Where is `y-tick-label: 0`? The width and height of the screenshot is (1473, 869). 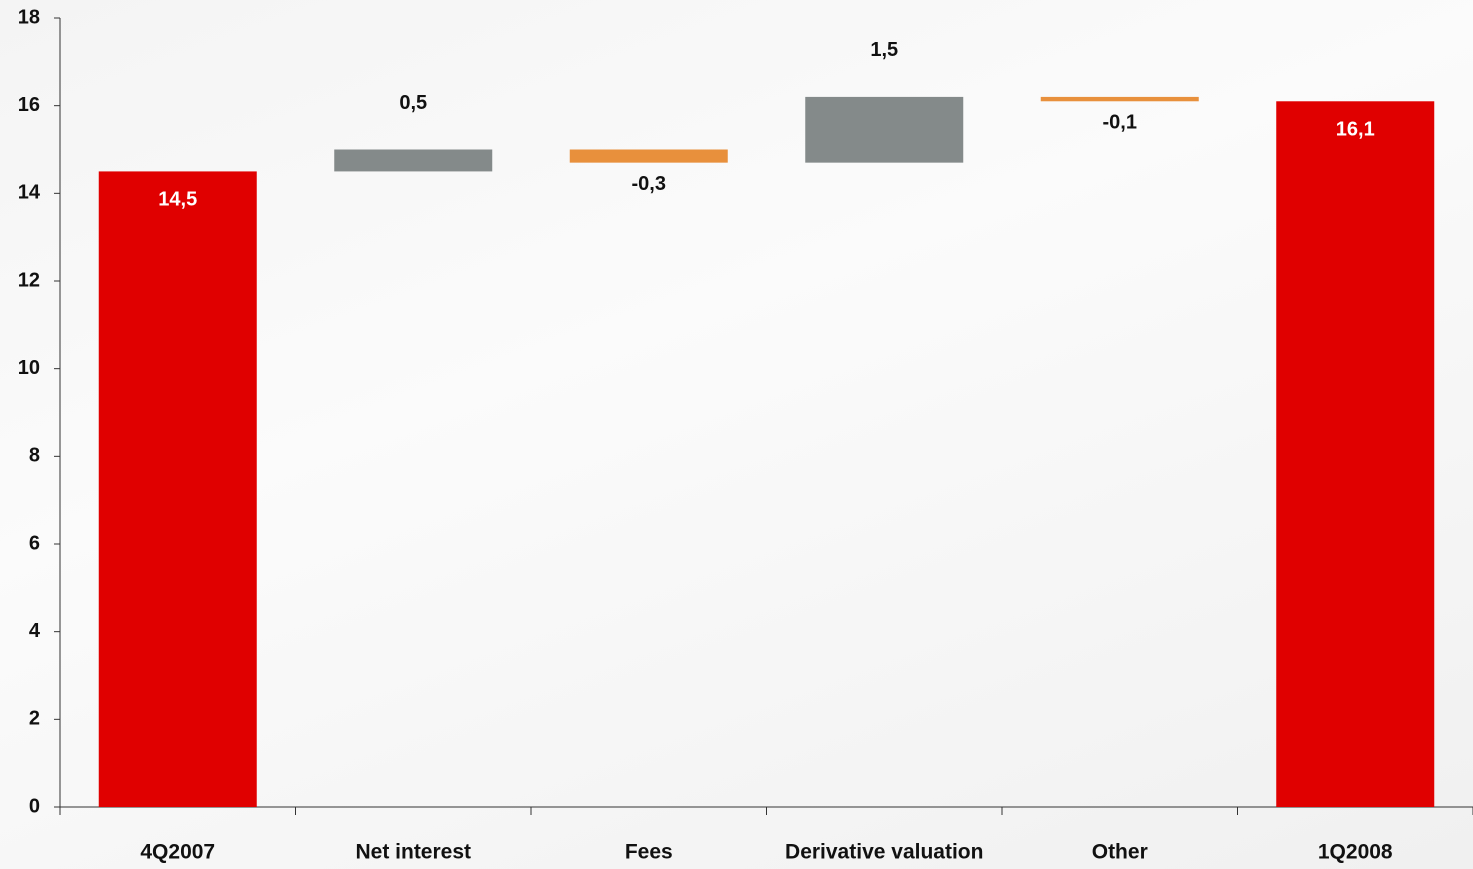
y-tick-label: 0 is located at coordinates (34, 806).